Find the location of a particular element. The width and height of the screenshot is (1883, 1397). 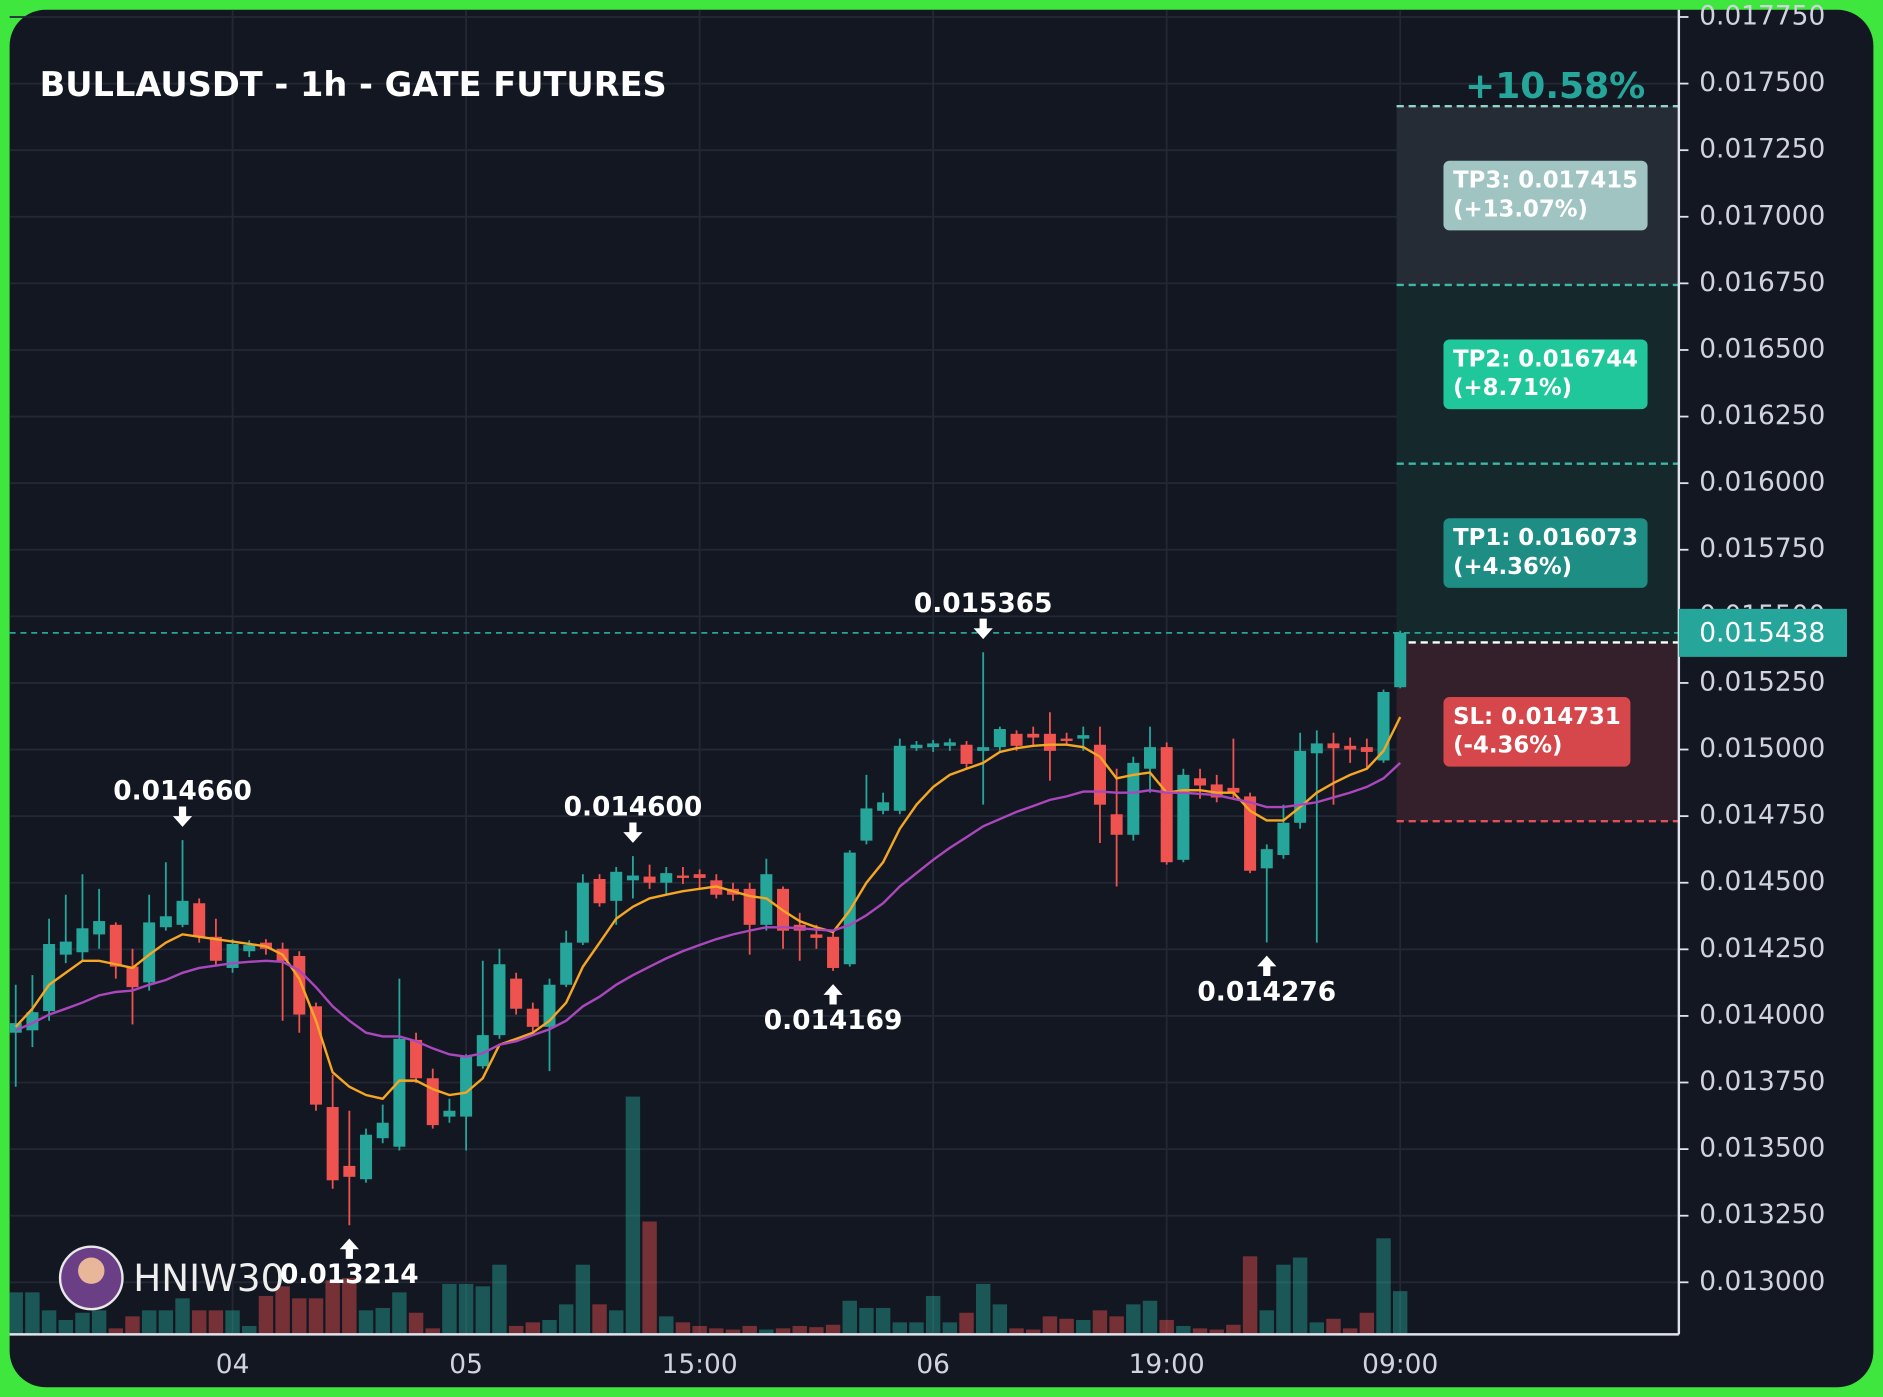

level-label-change: (-4.36%) is located at coordinates (1507, 746).